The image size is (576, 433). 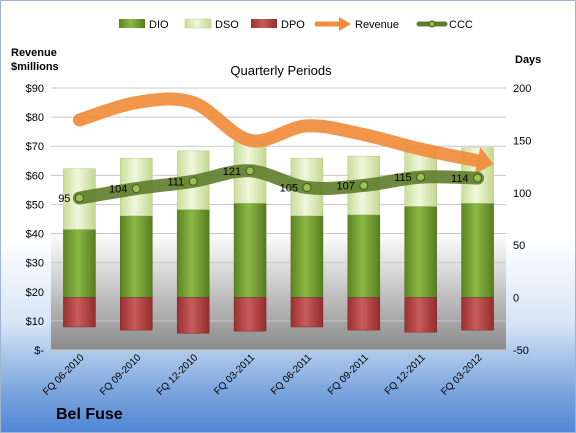 I want to click on legend-swatch-dso, so click(x=198, y=23).